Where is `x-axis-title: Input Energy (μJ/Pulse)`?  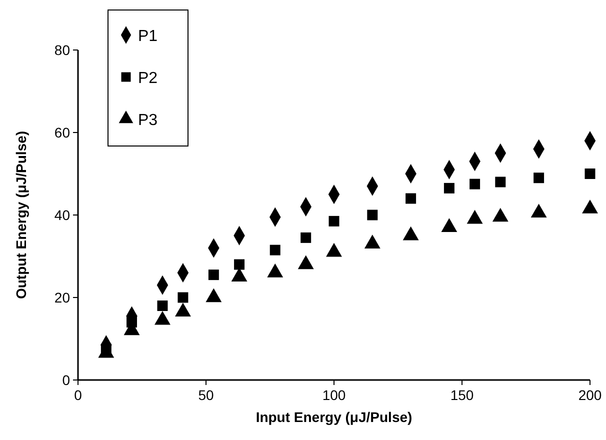
x-axis-title: Input Energy (μJ/Pulse) is located at coordinates (334, 417).